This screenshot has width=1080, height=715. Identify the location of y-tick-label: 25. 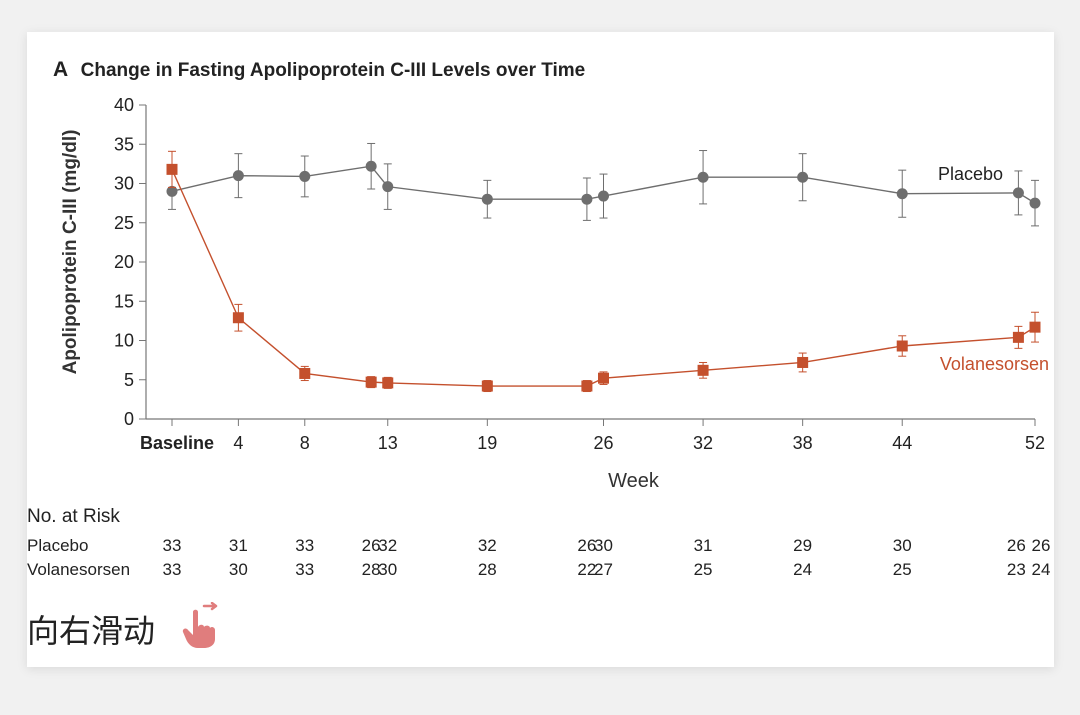
(124, 223).